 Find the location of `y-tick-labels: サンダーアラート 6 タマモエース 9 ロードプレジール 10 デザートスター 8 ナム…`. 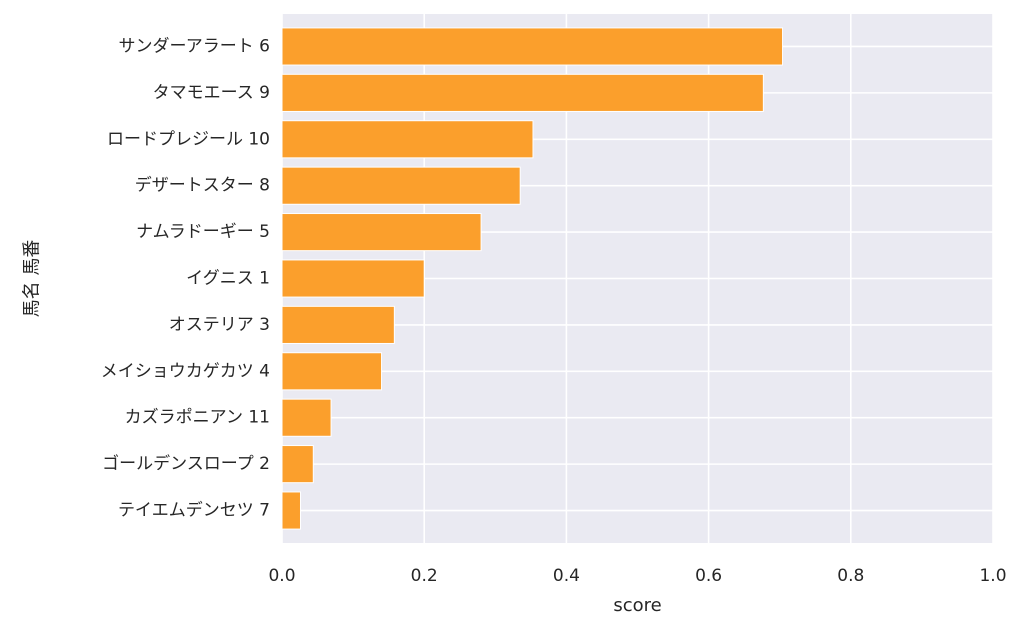

y-tick-labels: サンダーアラート 6 タマモエース 9 ロードプレジール 10 デザートスター 8 ナム… is located at coordinates (185, 278).